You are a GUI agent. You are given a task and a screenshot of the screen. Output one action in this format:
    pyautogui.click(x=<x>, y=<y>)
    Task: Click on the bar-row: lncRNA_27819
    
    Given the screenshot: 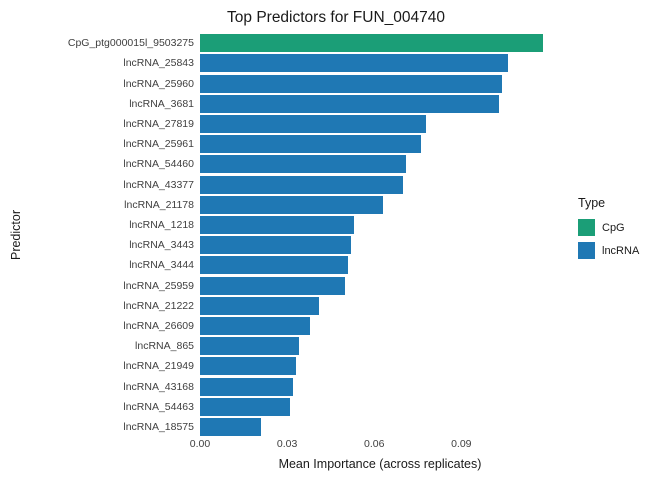 What is the action you would take?
    pyautogui.click(x=295, y=124)
    